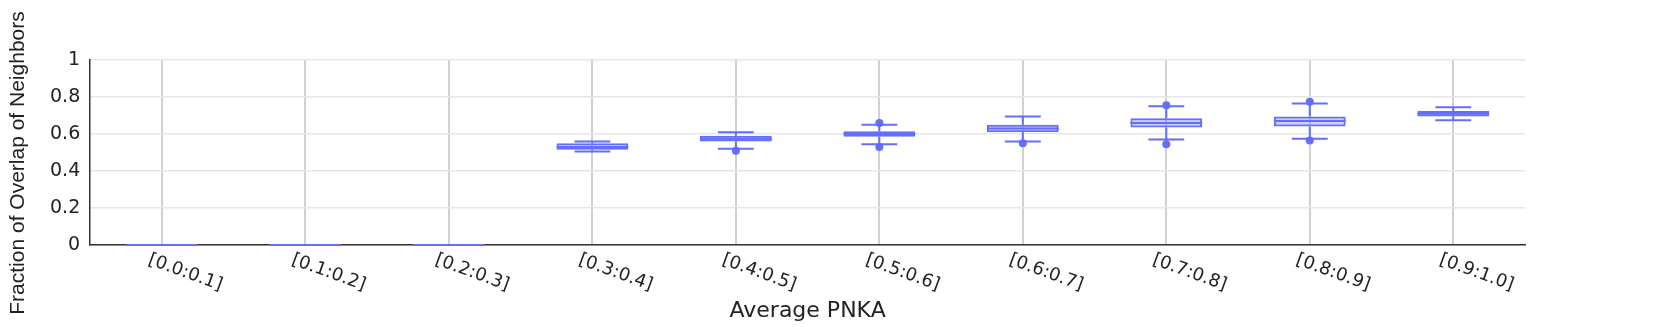 This screenshot has height=327, width=1661. Describe the element at coordinates (65, 205) in the screenshot. I see `y-tick-label: 0.2` at that location.